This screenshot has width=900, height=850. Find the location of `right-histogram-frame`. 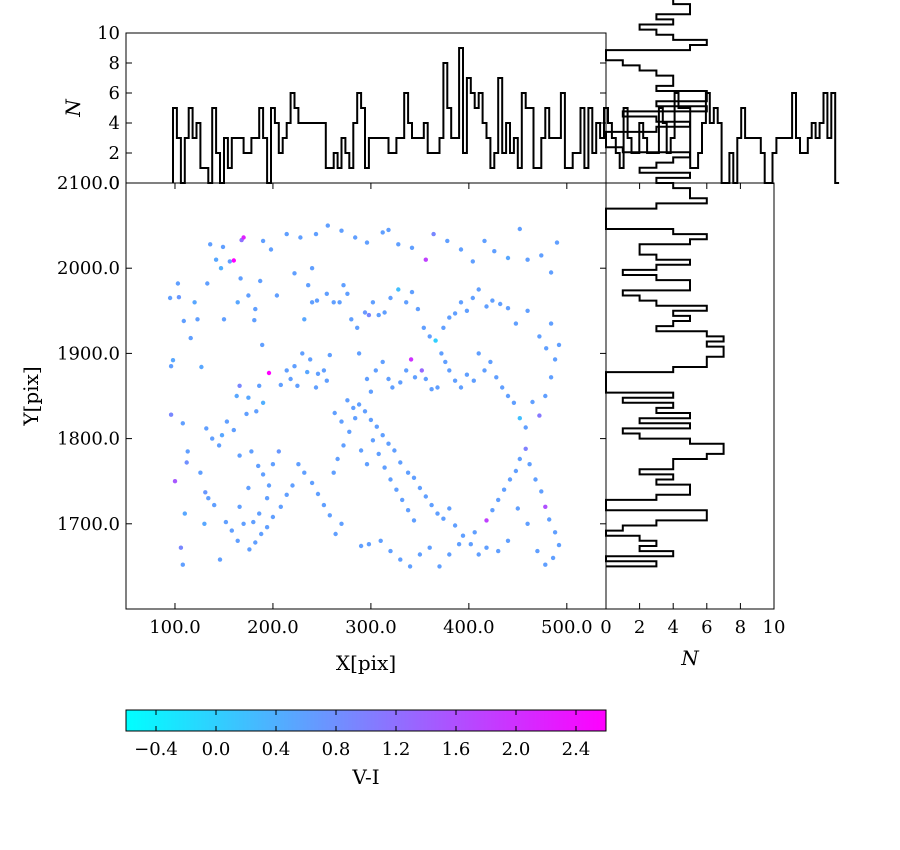

right-histogram-frame is located at coordinates (690, 396).